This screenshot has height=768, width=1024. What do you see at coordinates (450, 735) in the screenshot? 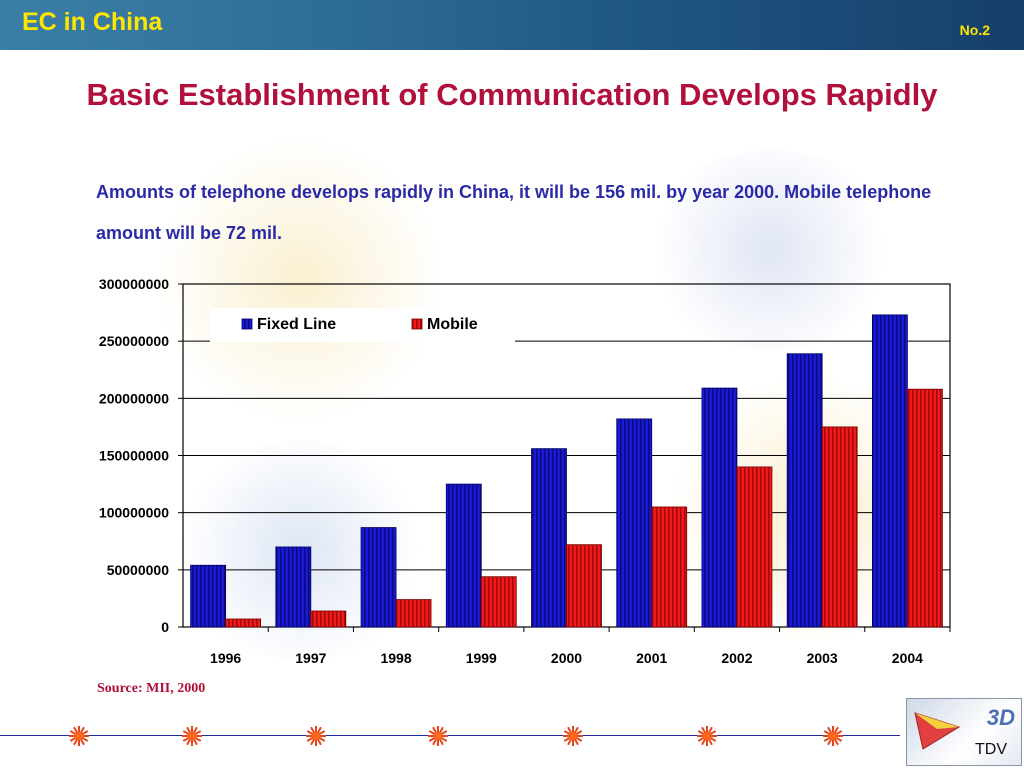
I see `footer-divider` at bounding box center [450, 735].